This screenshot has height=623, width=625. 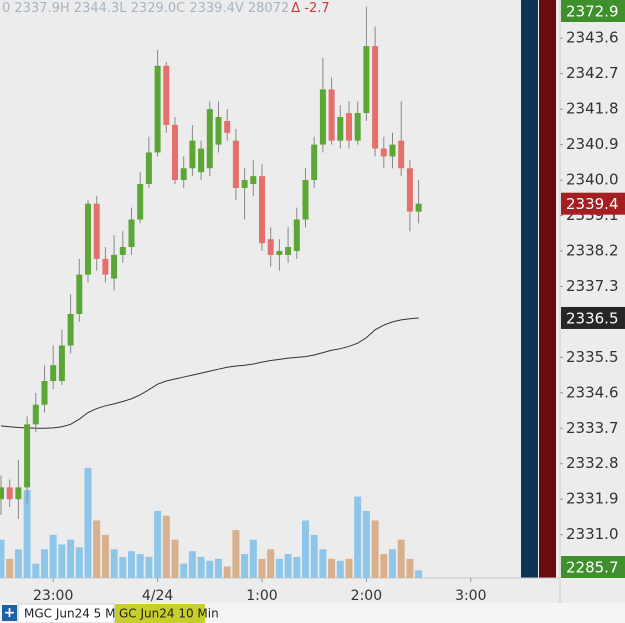 I want to click on price-badge-label: 2339.4, so click(x=592, y=204).